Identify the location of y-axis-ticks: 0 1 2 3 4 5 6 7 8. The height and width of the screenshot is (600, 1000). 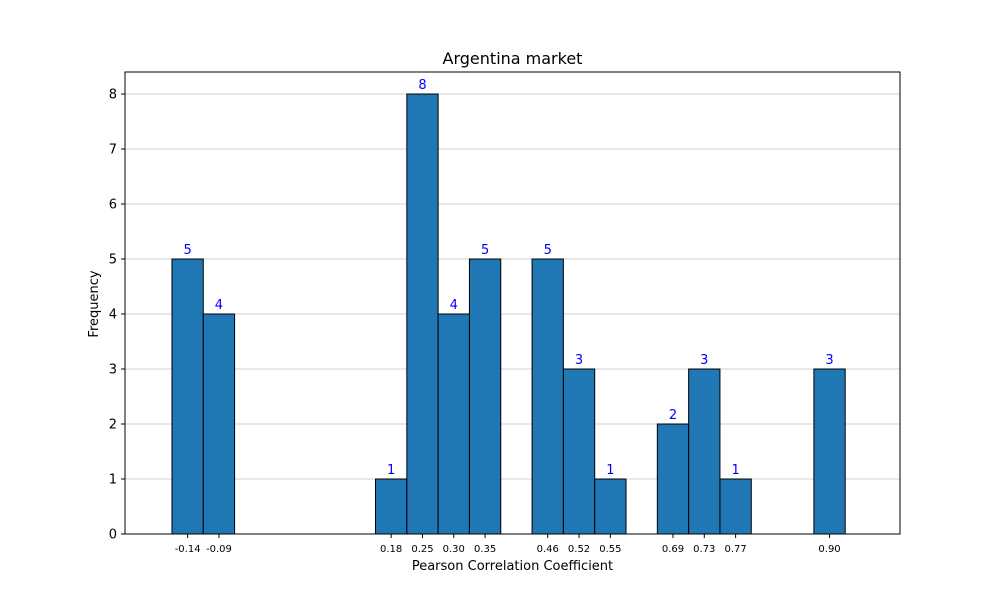
(117, 315).